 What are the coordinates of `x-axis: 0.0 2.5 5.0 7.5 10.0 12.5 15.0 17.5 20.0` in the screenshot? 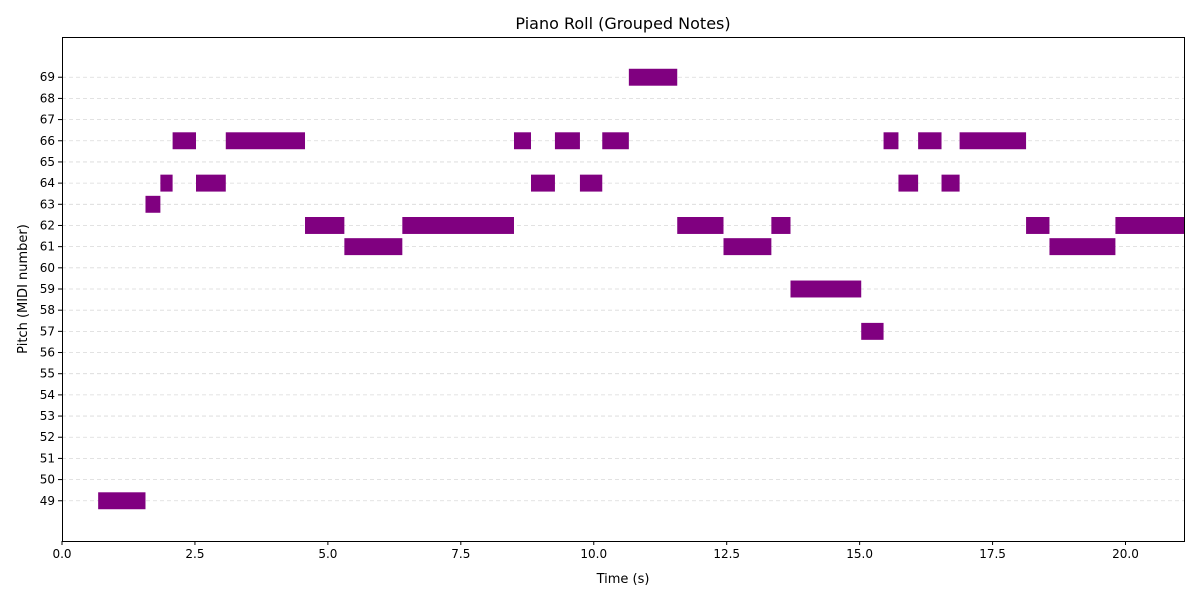 It's located at (595, 551).